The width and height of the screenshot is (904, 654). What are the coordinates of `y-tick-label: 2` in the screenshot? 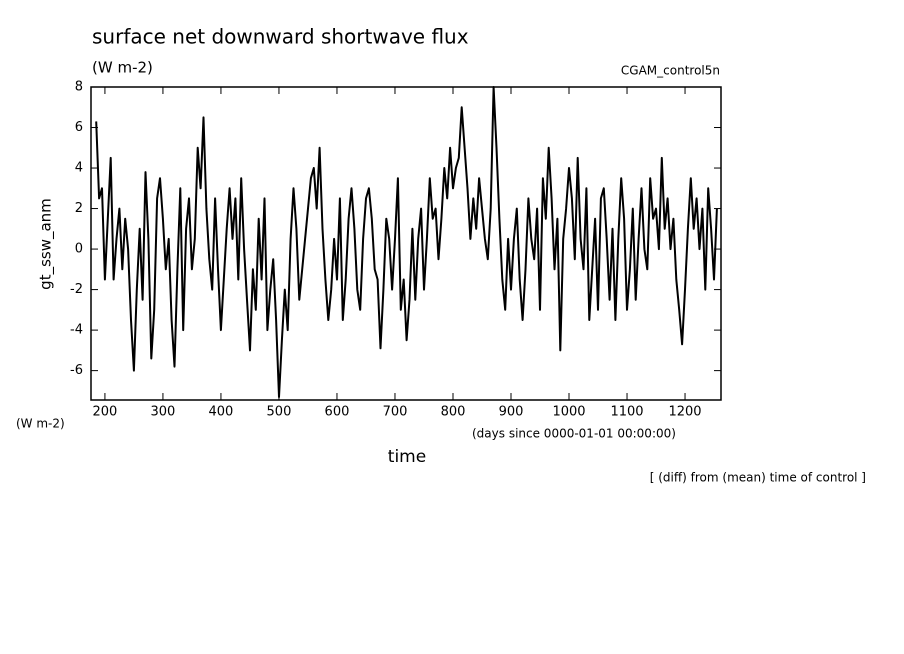 It's located at (79, 208).